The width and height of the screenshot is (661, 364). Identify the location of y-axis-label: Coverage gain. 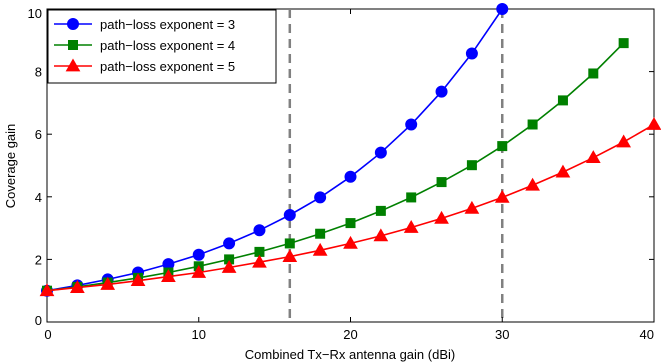
(10, 166).